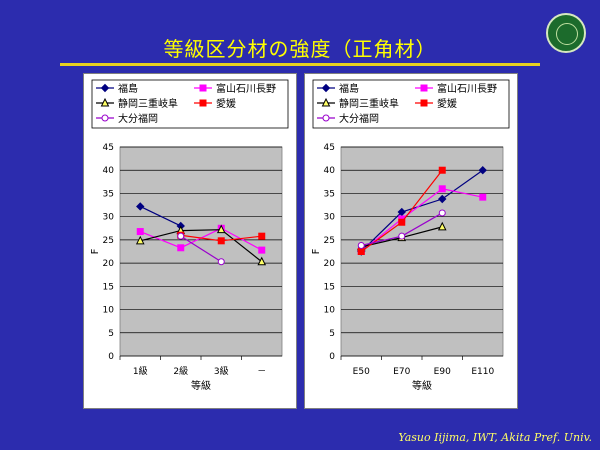 The image size is (600, 450). What do you see at coordinates (180, 371) in the screenshot?
I see `x-tick-label: 2級` at bounding box center [180, 371].